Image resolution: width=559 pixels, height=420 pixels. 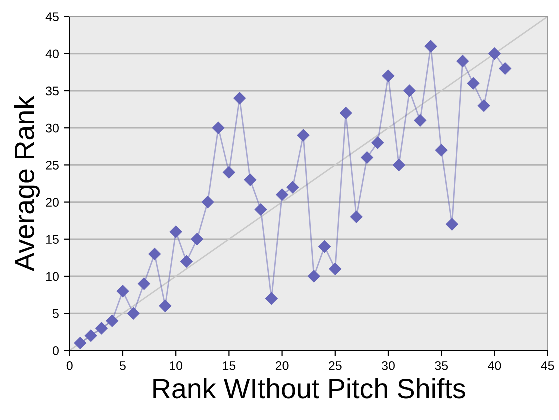 What do you see at coordinates (495, 365) in the screenshot?
I see `x-tick-label: 40` at bounding box center [495, 365].